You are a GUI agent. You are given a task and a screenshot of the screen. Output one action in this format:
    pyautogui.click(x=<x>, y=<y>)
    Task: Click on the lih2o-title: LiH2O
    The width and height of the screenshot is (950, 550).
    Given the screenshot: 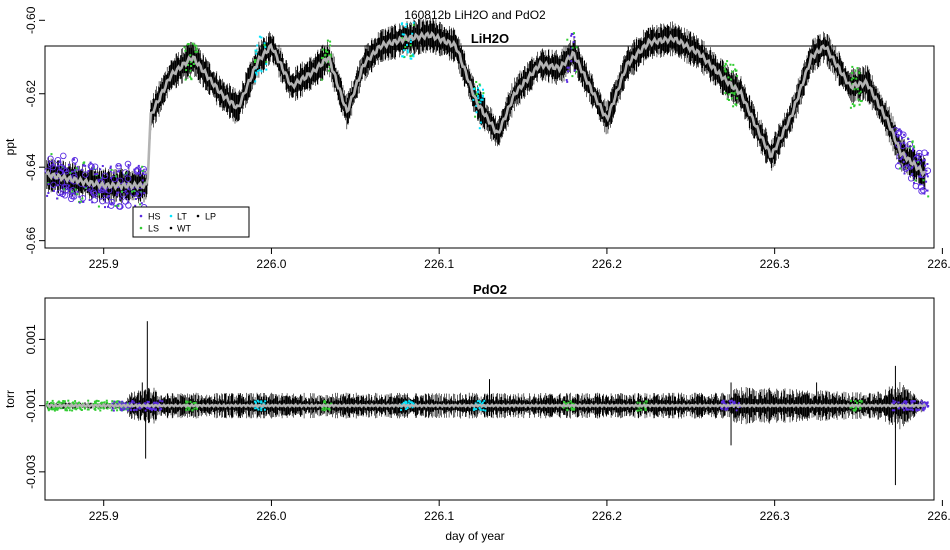 What is the action you would take?
    pyautogui.click(x=490, y=38)
    